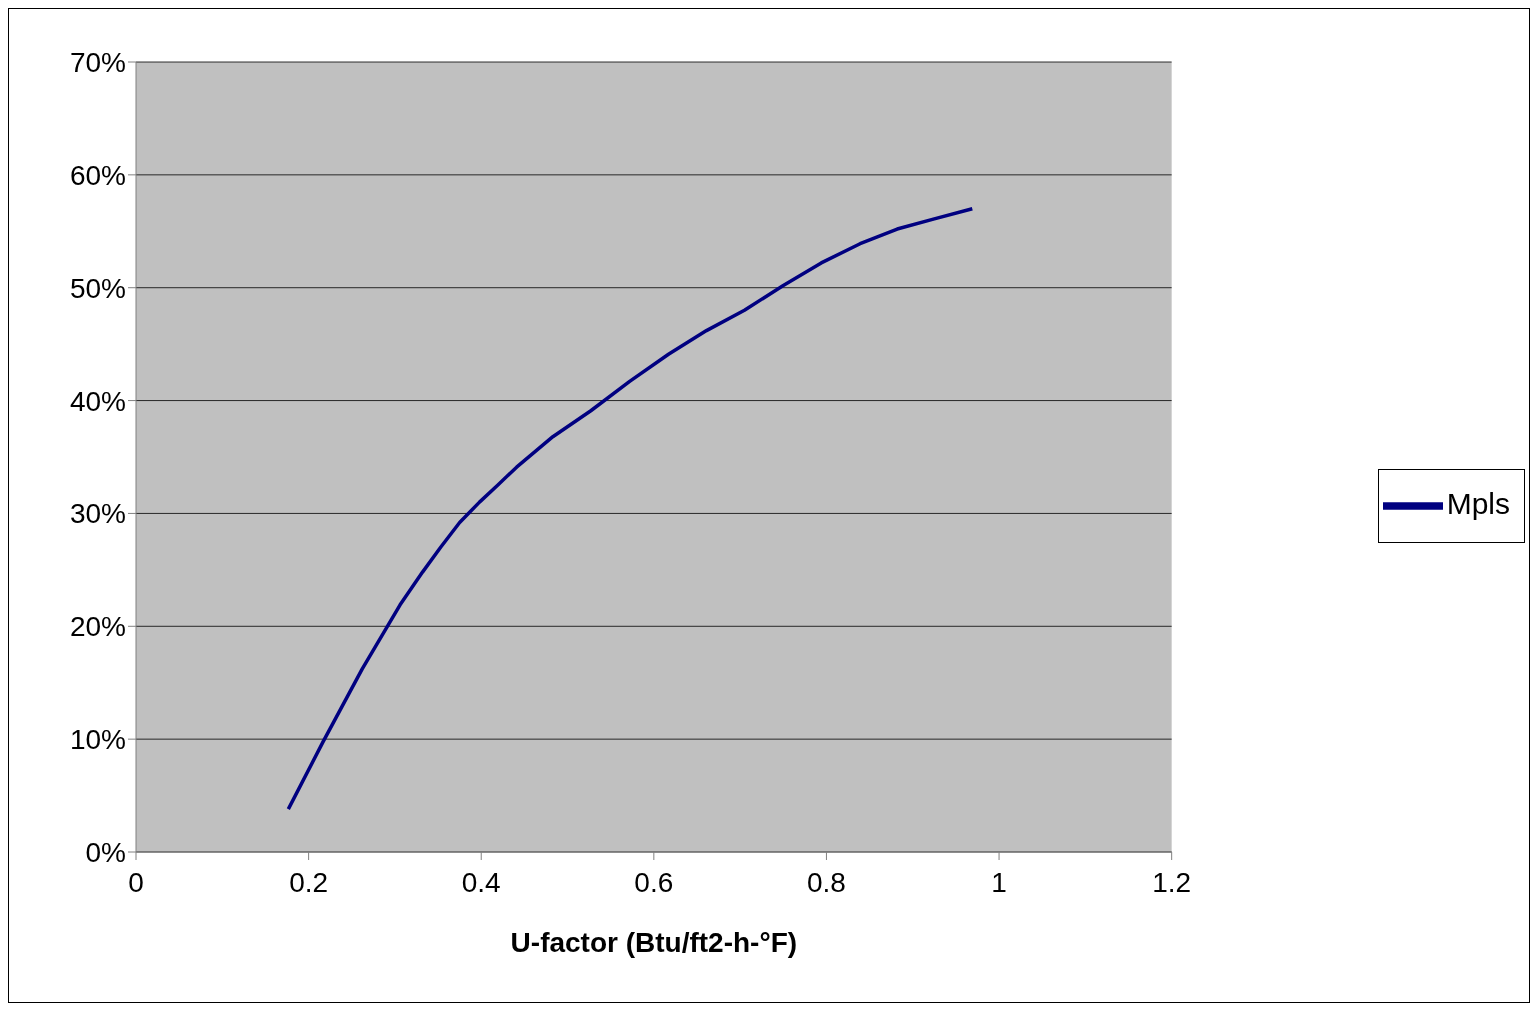 The height and width of the screenshot is (1013, 1539). Describe the element at coordinates (309, 882) in the screenshot. I see `x-tick-label: 0.2` at that location.